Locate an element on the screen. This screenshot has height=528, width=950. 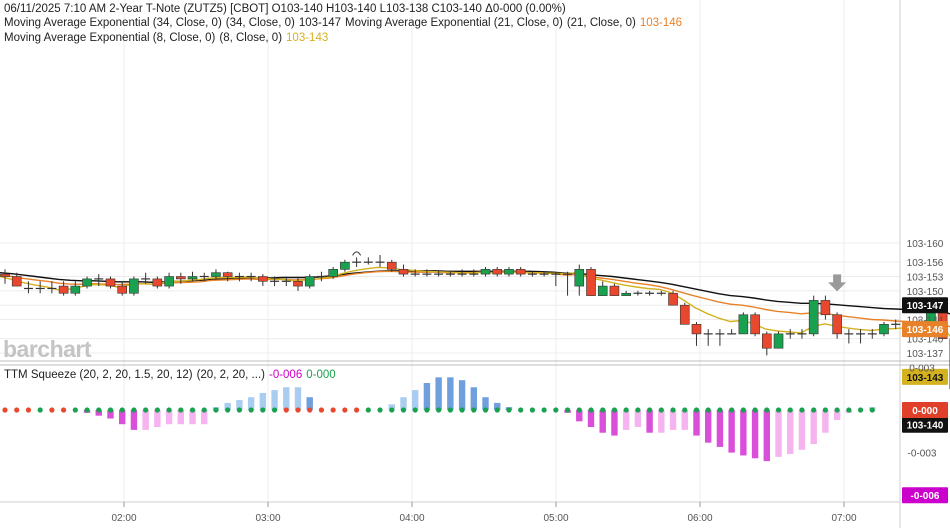
time-axis: 02:00 03:00 04:00 05:00 06:00 07:00 is located at coordinates (484, 513).